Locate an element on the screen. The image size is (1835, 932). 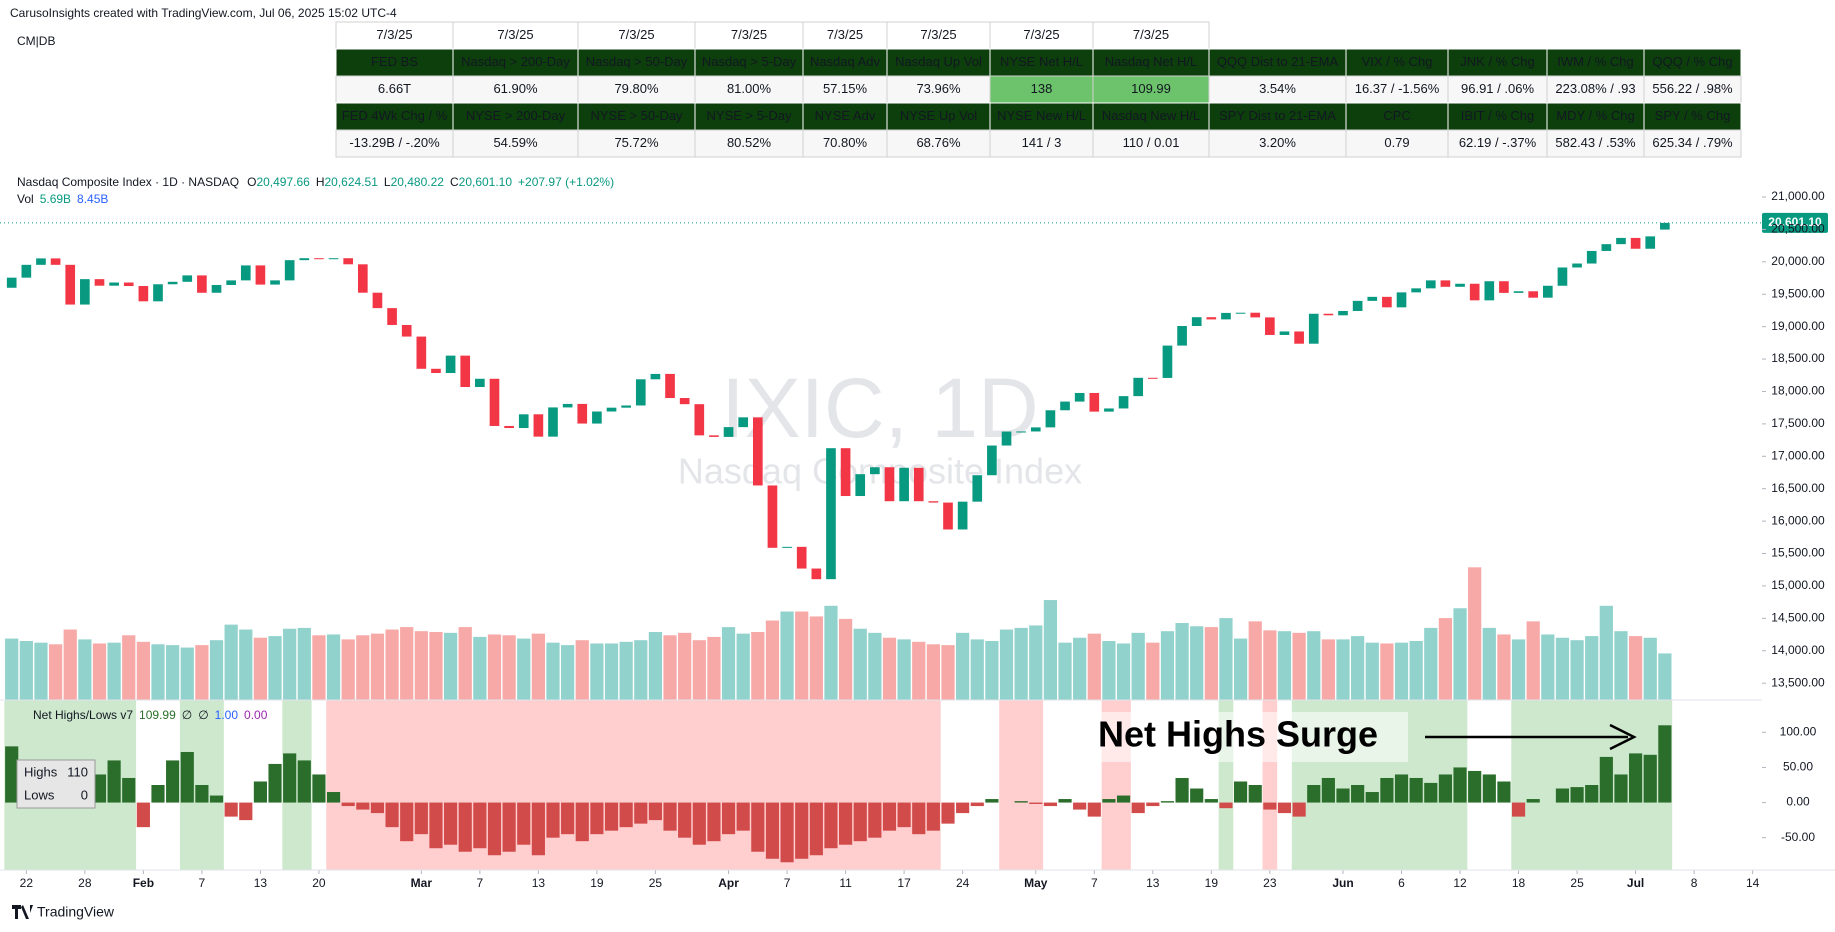
ohlc-value: 20,497.66 is located at coordinates (283, 182).